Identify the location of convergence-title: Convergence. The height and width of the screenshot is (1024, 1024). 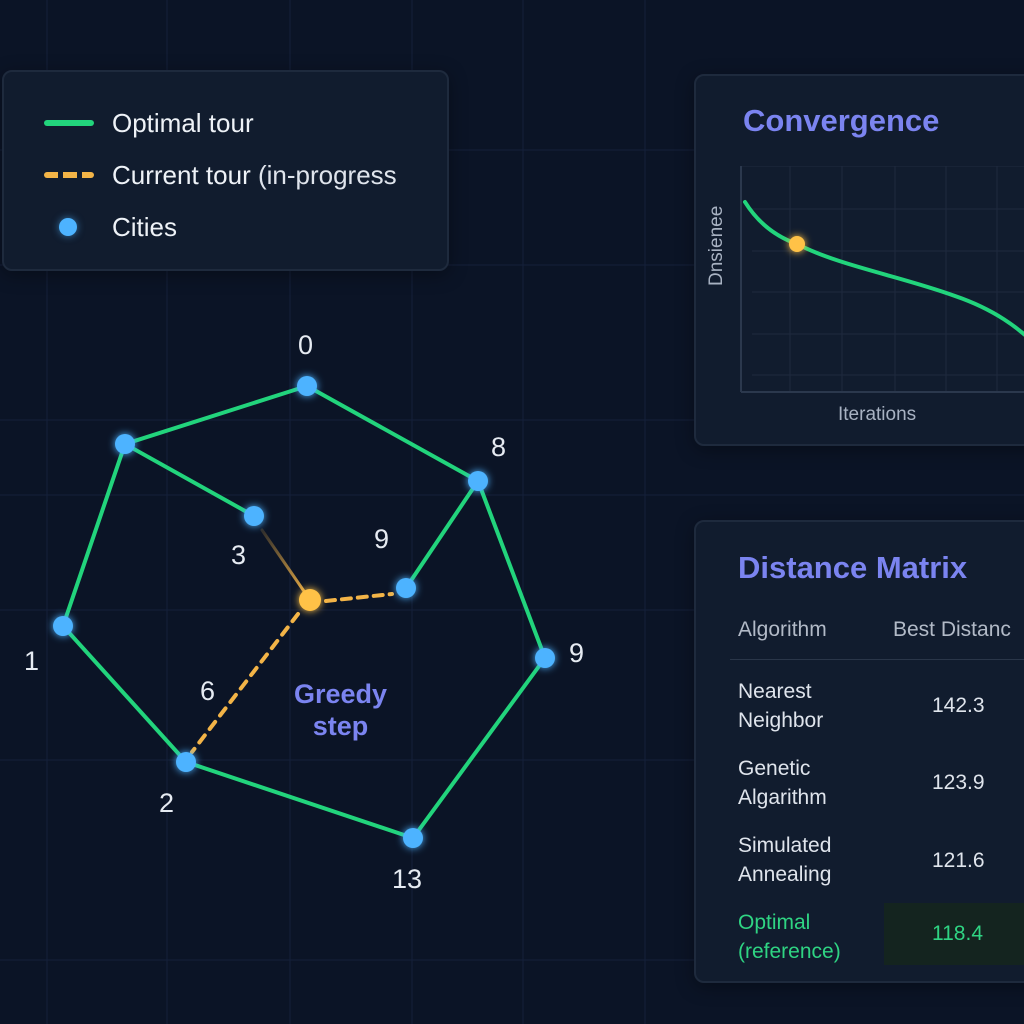
(841, 120).